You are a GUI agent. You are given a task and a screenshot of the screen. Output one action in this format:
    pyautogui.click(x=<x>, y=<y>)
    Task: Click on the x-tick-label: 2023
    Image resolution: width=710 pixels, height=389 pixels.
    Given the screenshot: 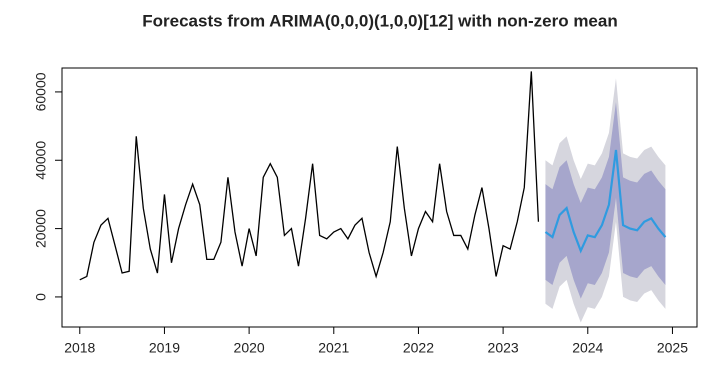 What is the action you would take?
    pyautogui.click(x=503, y=348)
    